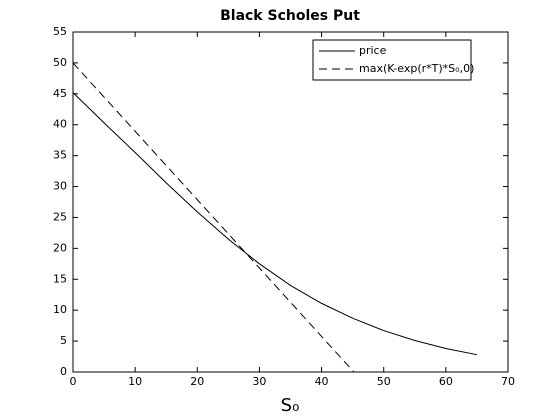  I want to click on y-tick-label: 35, so click(60, 155).